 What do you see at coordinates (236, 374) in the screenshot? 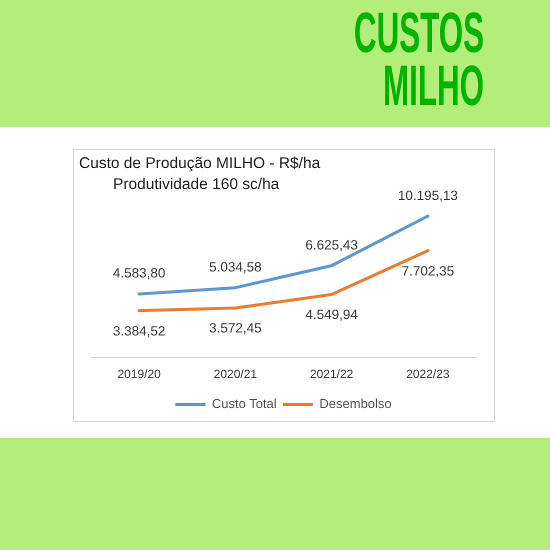
I see `x-tick-label: 2020/21` at bounding box center [236, 374].